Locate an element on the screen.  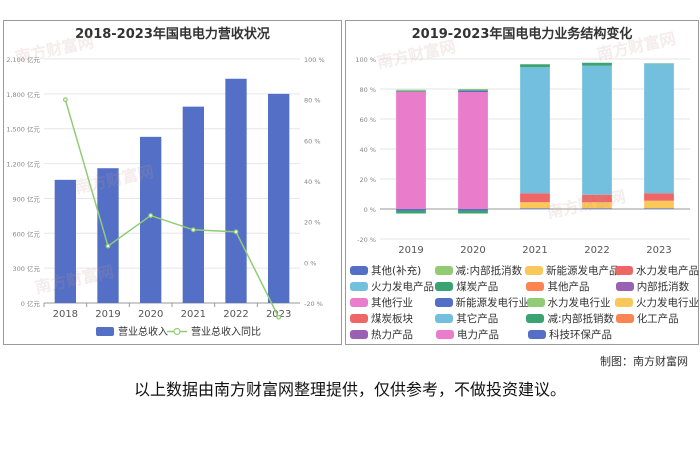
legend-item: 内部抵消数 is located at coordinates (655, 286).